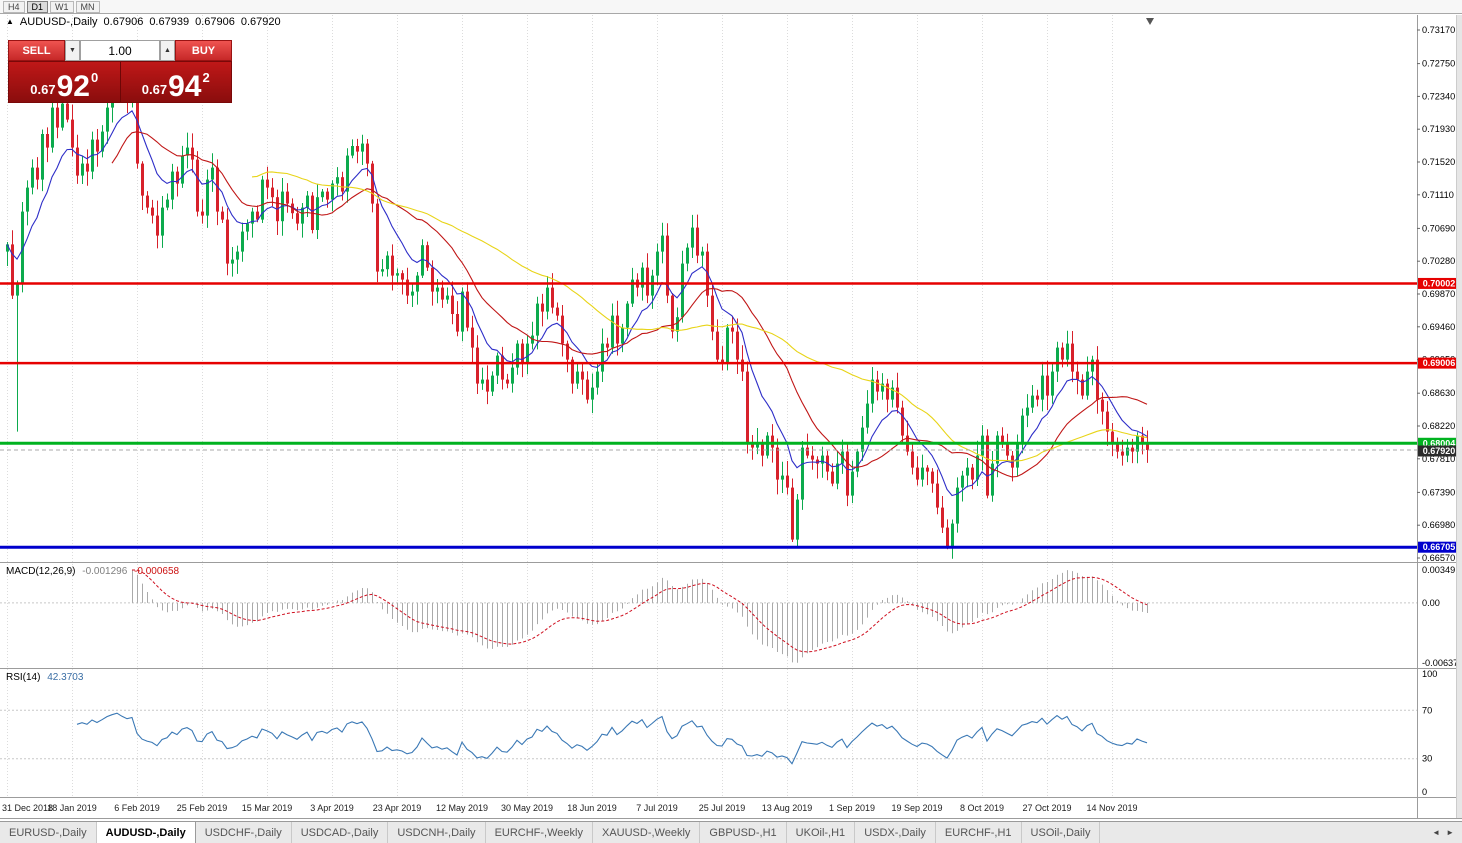  Describe the element at coordinates (397, 808) in the screenshot. I see `svg-text: 23 Apr 2019` at that location.